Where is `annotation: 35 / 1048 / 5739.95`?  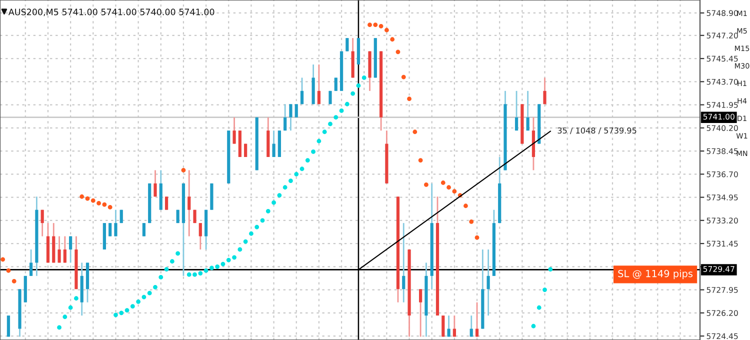
annotation: 35 / 1048 / 5739.95 is located at coordinates (597, 130).